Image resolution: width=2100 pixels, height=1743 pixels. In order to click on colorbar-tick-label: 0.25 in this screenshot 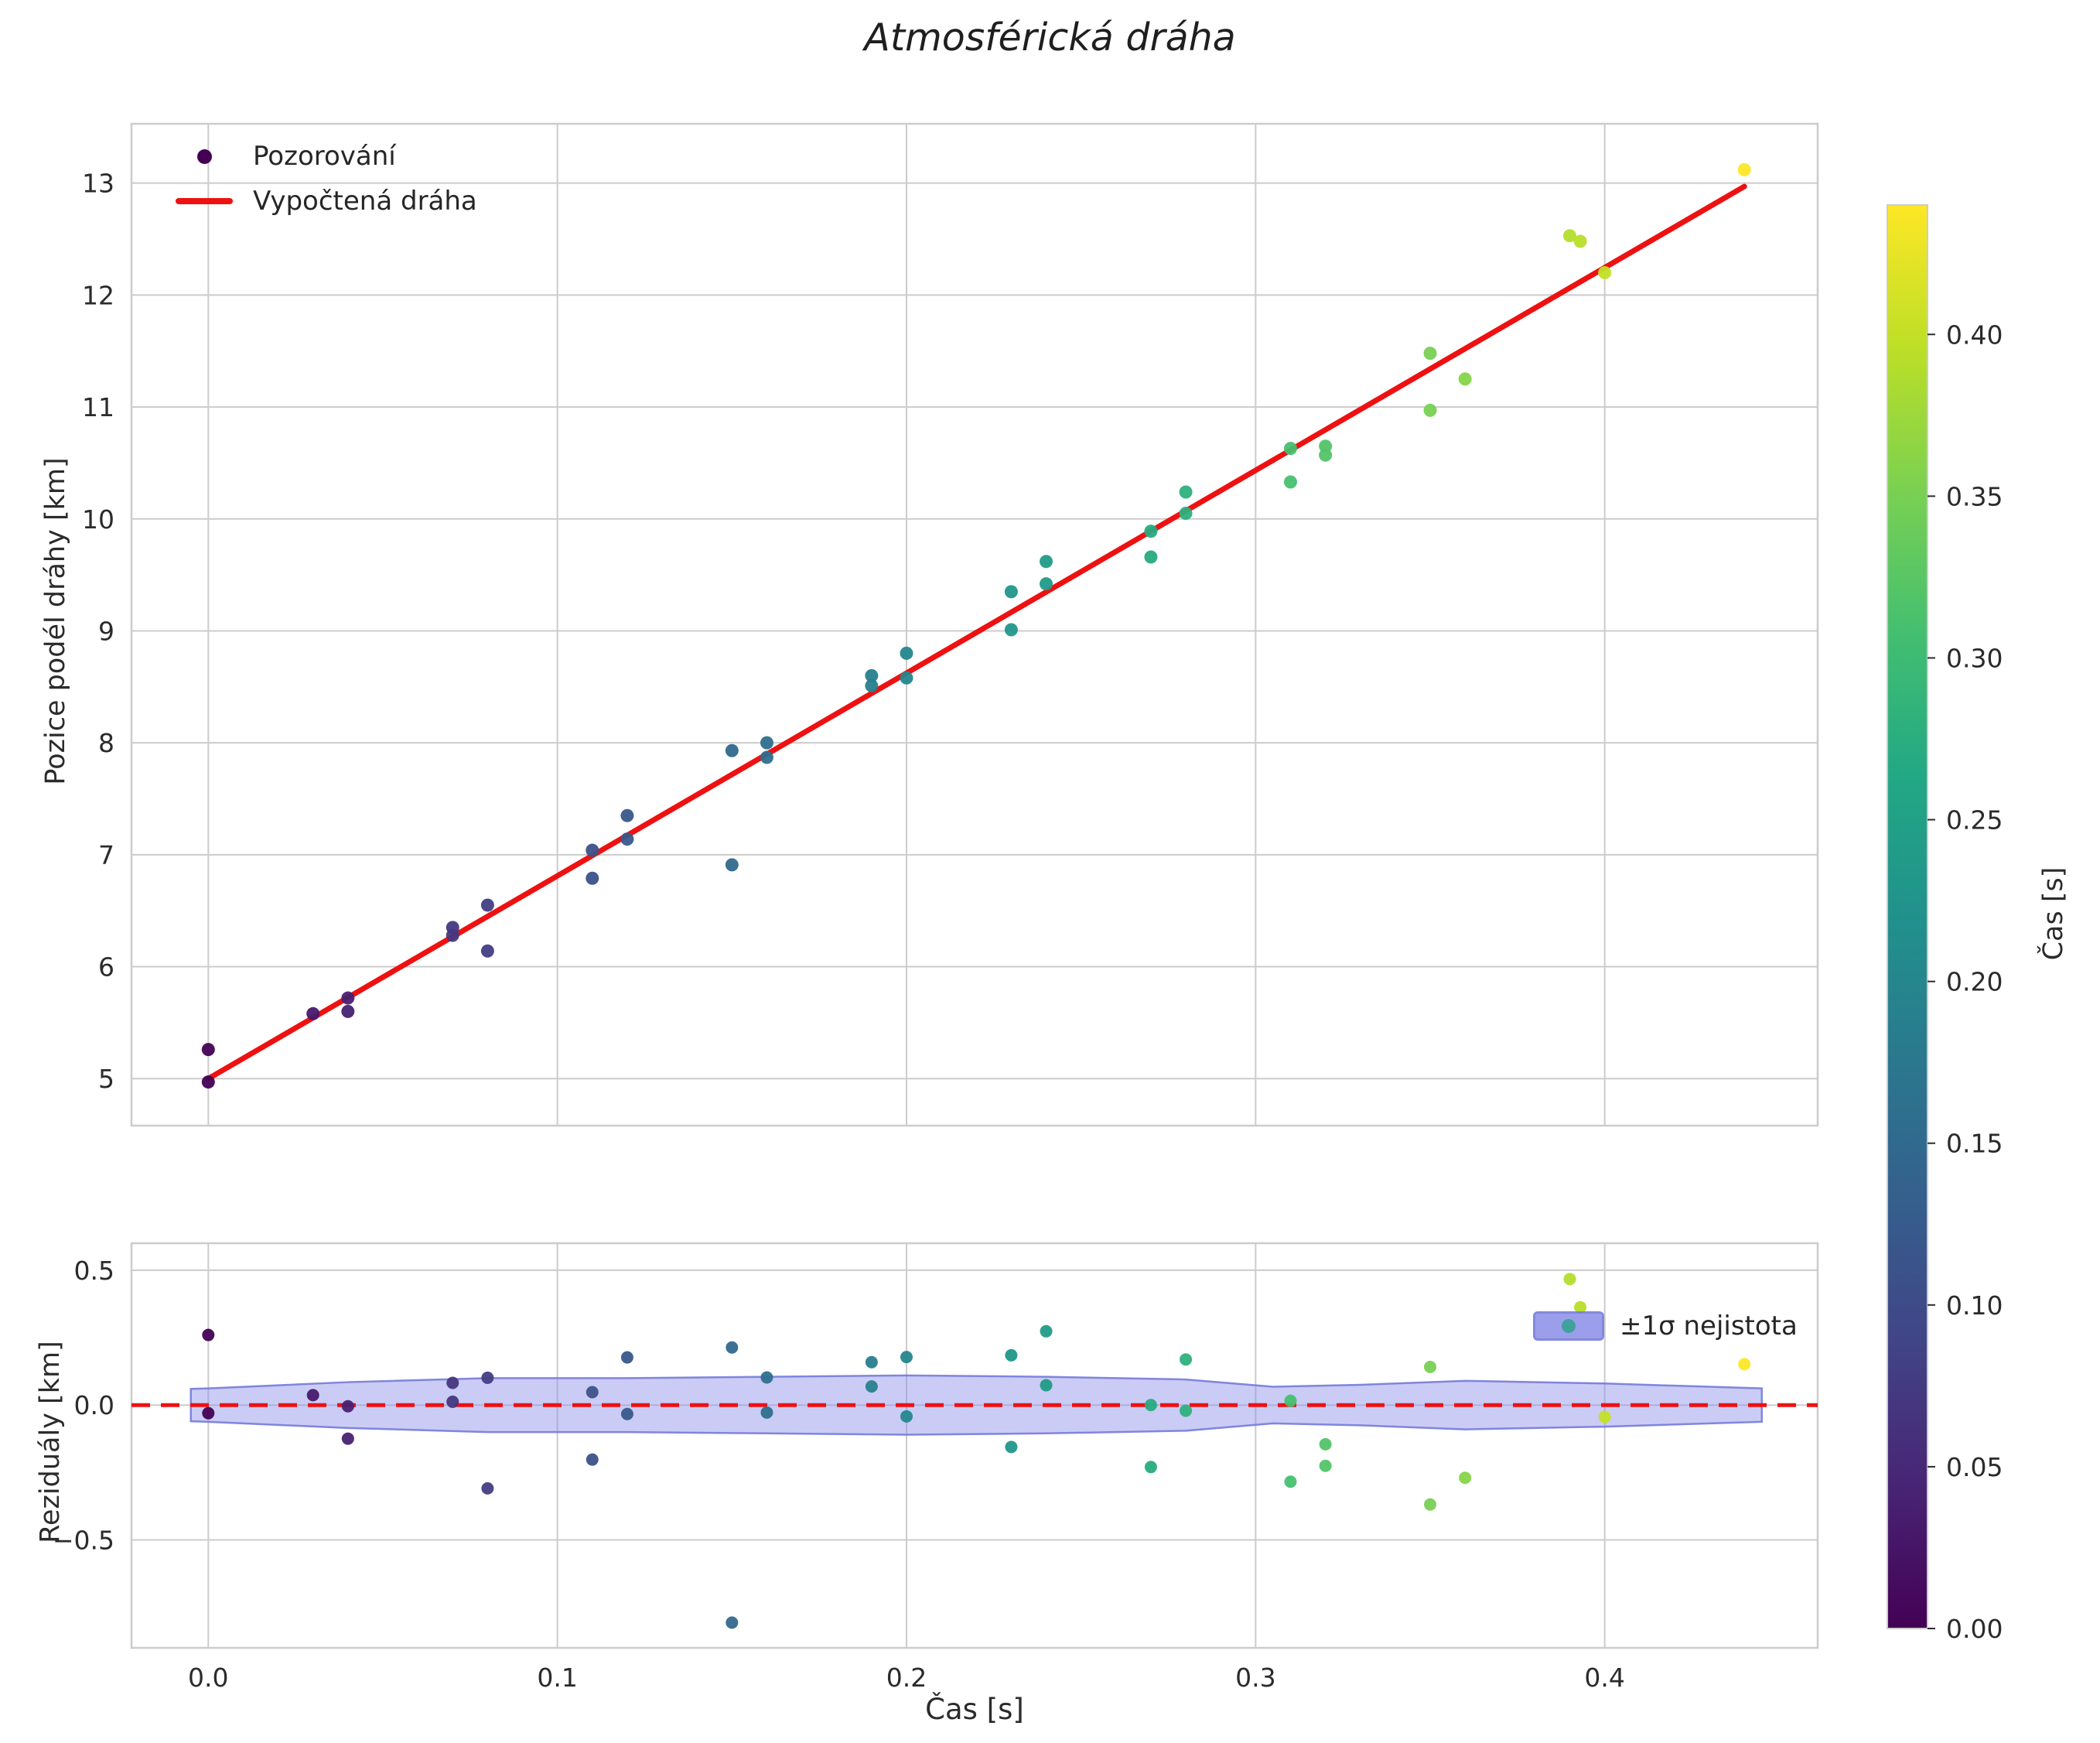, I will do `click(1974, 820)`.